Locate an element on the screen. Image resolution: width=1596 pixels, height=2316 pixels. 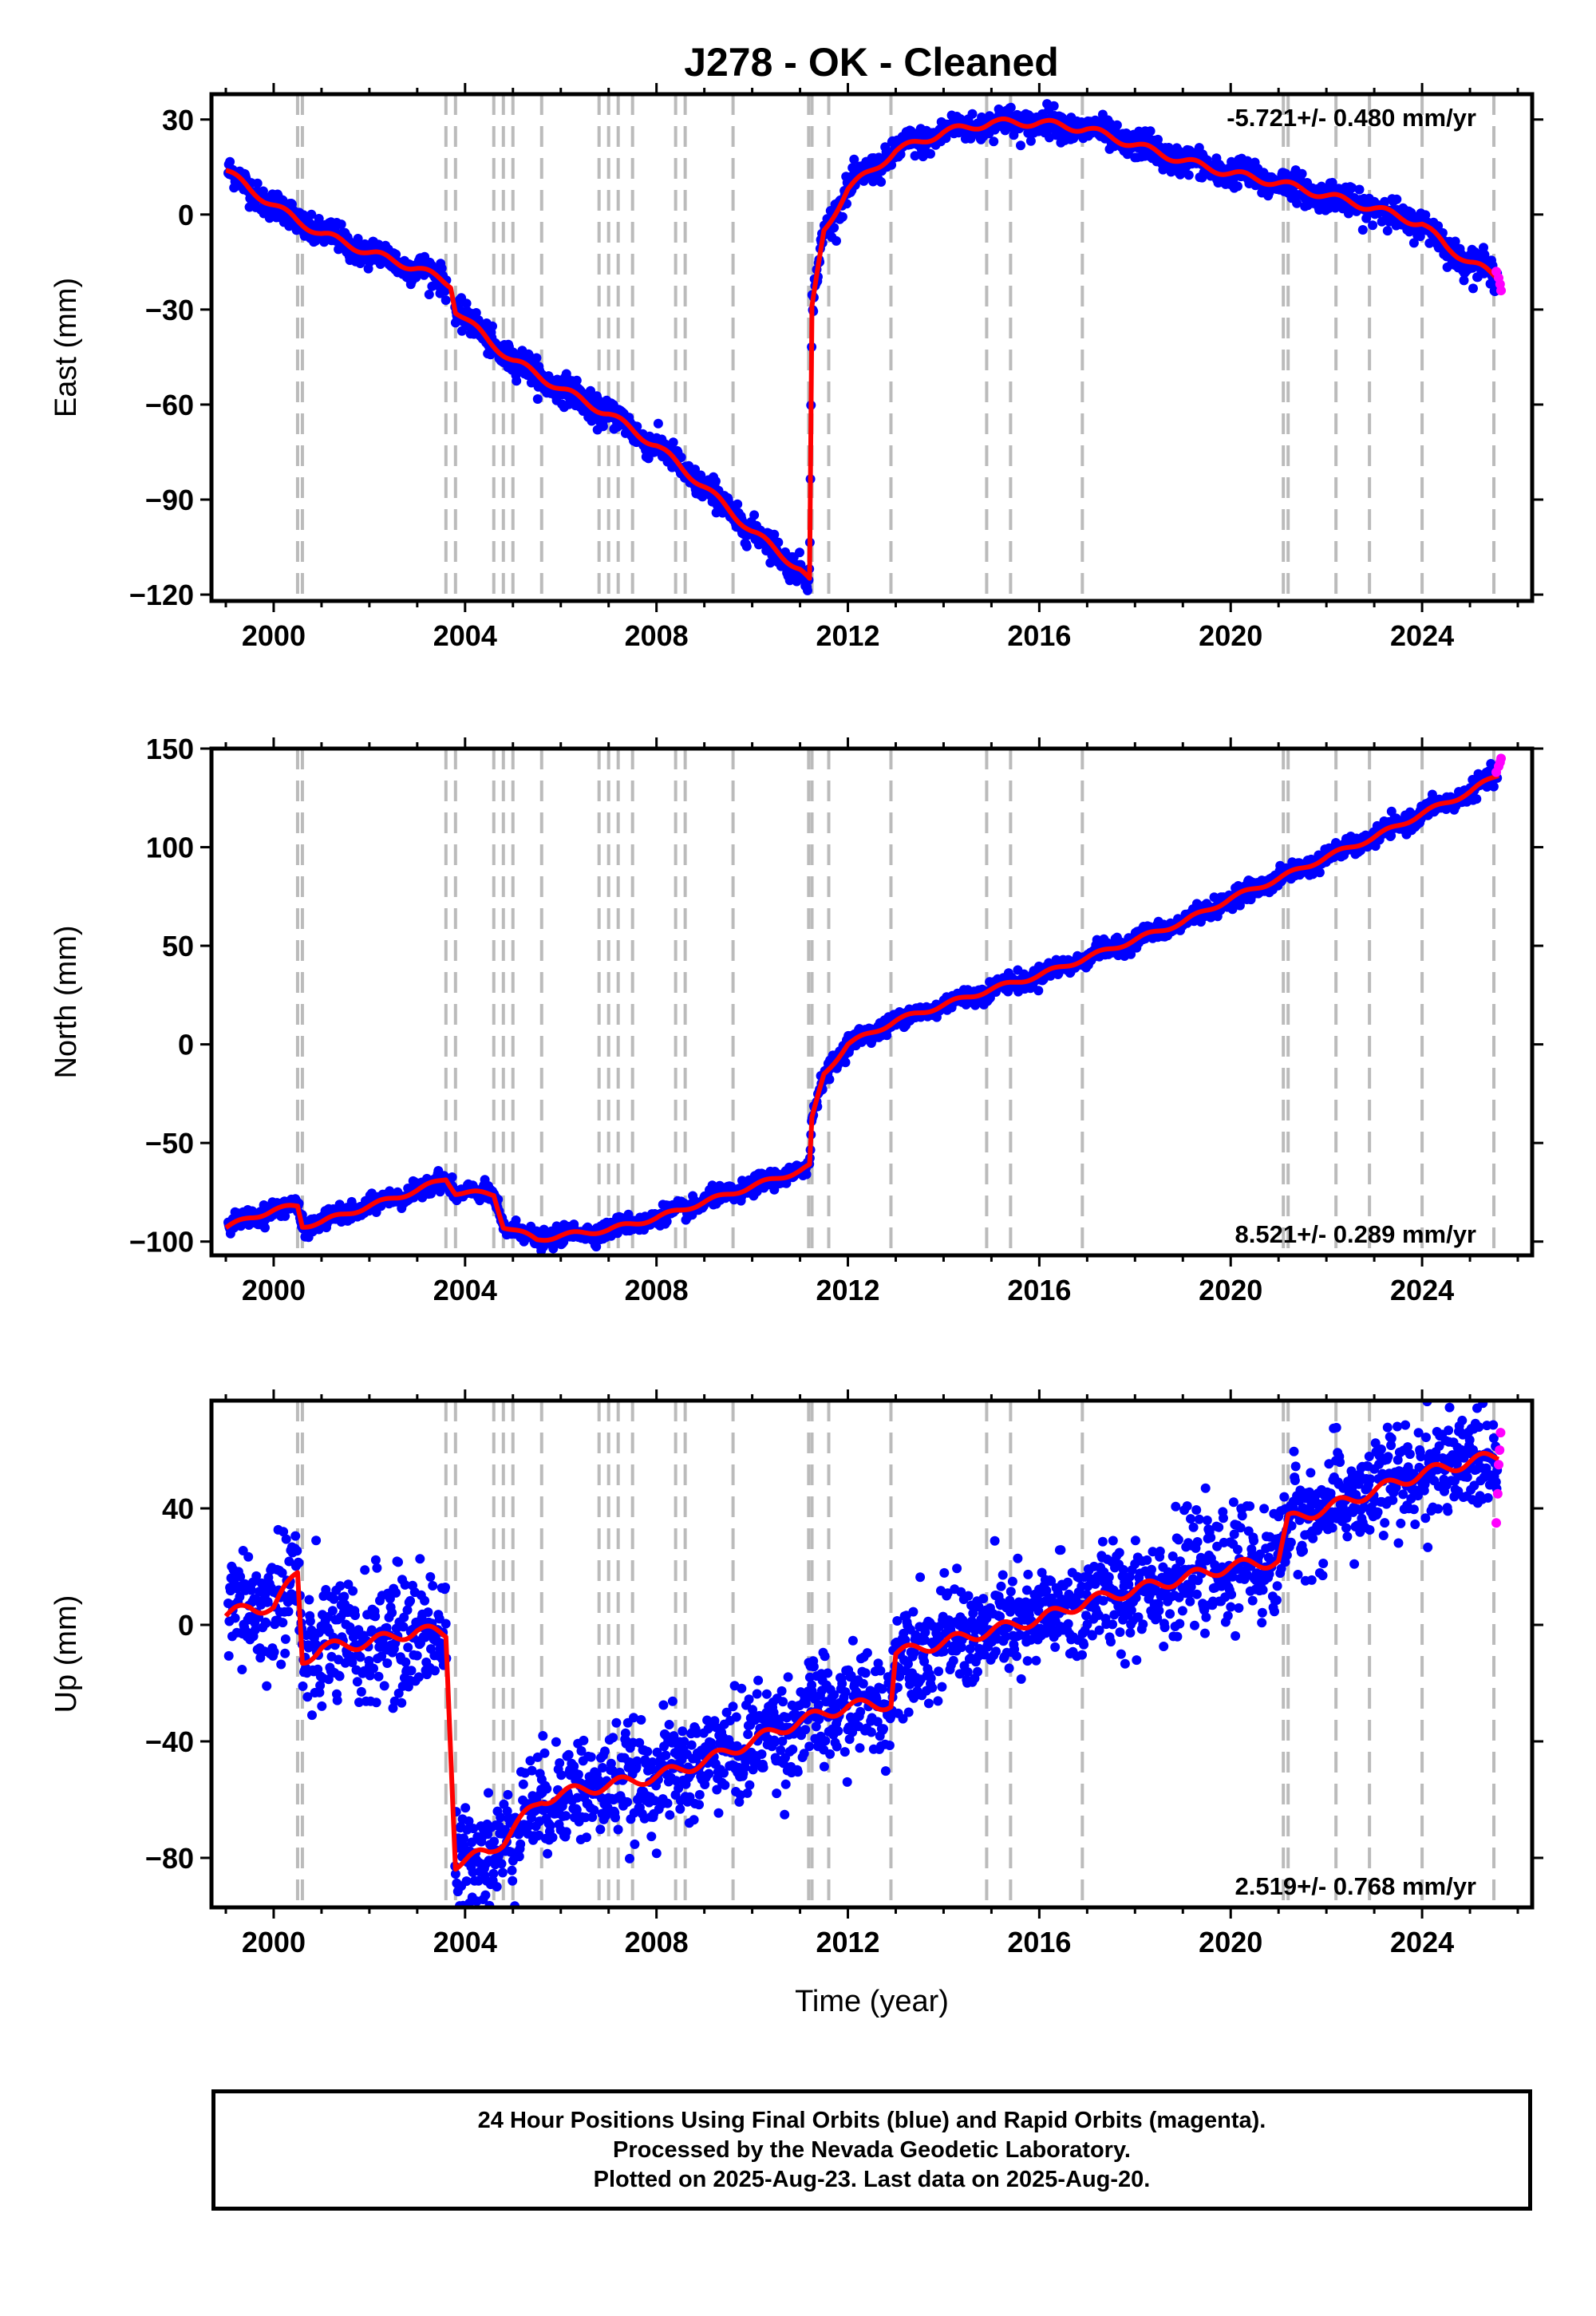
north-x-tick-label: 2016 is located at coordinates (1039, 1290).